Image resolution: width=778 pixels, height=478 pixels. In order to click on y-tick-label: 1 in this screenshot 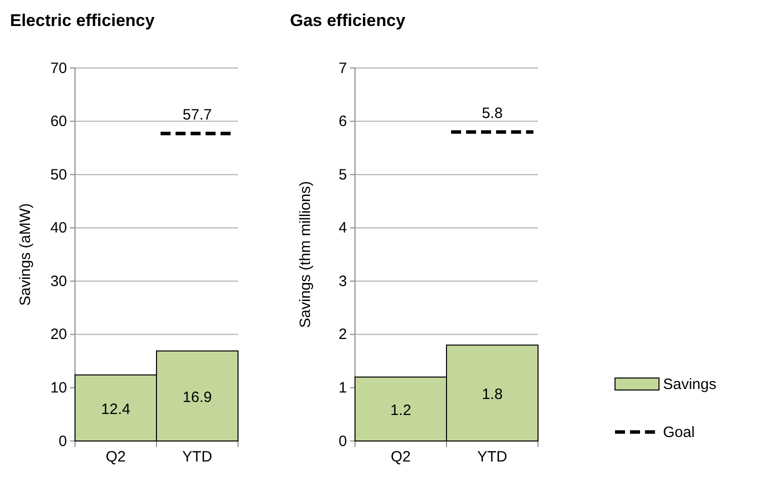, I will do `click(342, 388)`.